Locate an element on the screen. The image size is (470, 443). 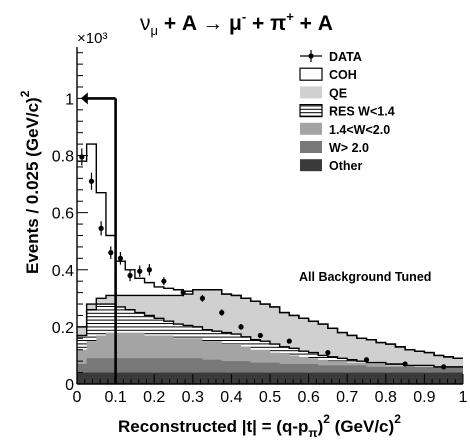
legend-entry: W> 2.0 is located at coordinates (334, 148).